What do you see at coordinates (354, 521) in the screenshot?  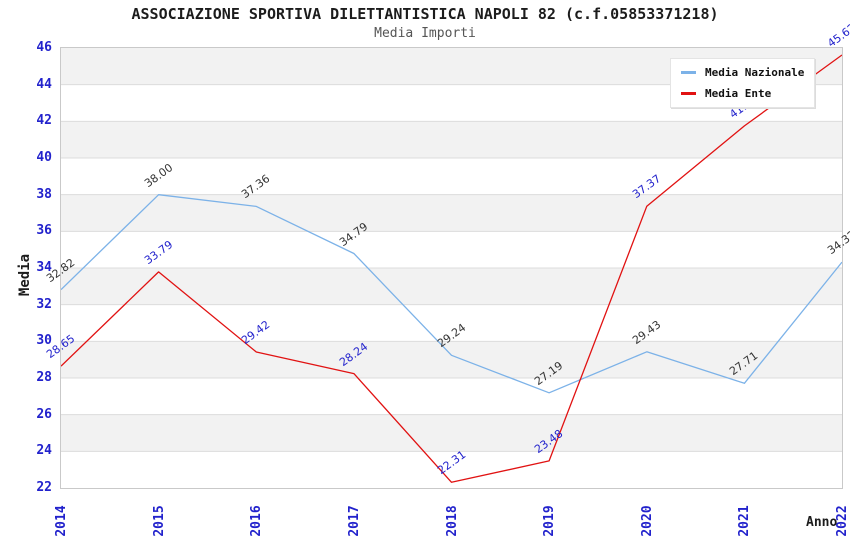 I see `x-tick-label: 2017` at bounding box center [354, 521].